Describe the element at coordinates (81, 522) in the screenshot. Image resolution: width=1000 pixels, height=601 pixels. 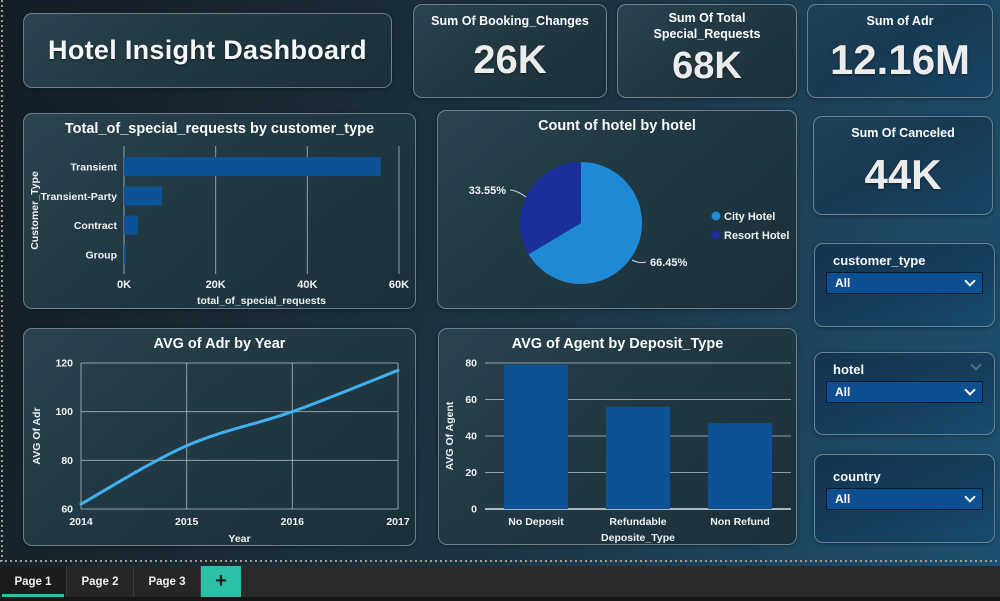
I see `svg-text: 2014` at that location.